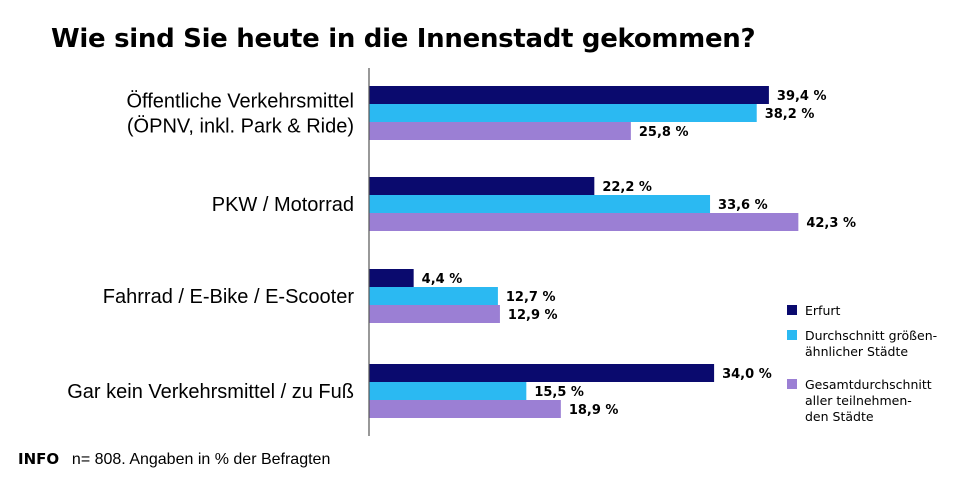 The image size is (960, 480). What do you see at coordinates (868, 384) in the screenshot?
I see `legend-label-2-0: Gesamtdurchschnitt` at bounding box center [868, 384].